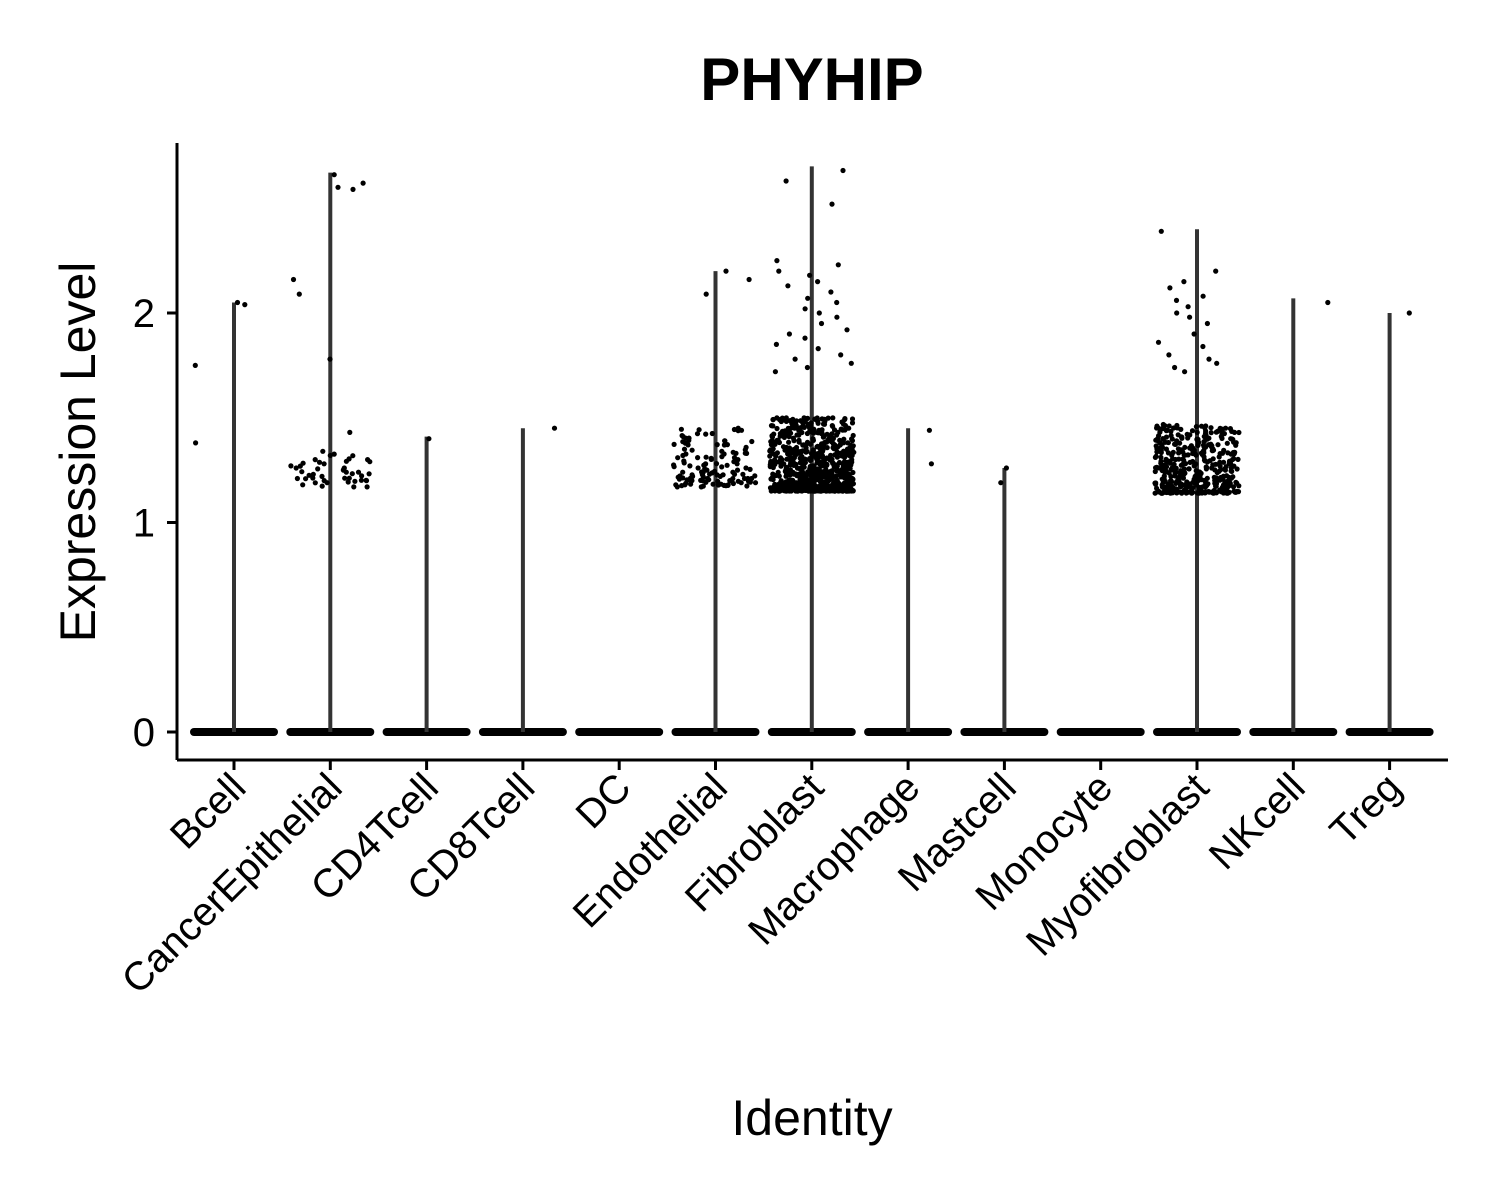  What do you see at coordinates (1366, 809) in the screenshot?
I see `x-tick-label-treg: Treg` at bounding box center [1366, 809].